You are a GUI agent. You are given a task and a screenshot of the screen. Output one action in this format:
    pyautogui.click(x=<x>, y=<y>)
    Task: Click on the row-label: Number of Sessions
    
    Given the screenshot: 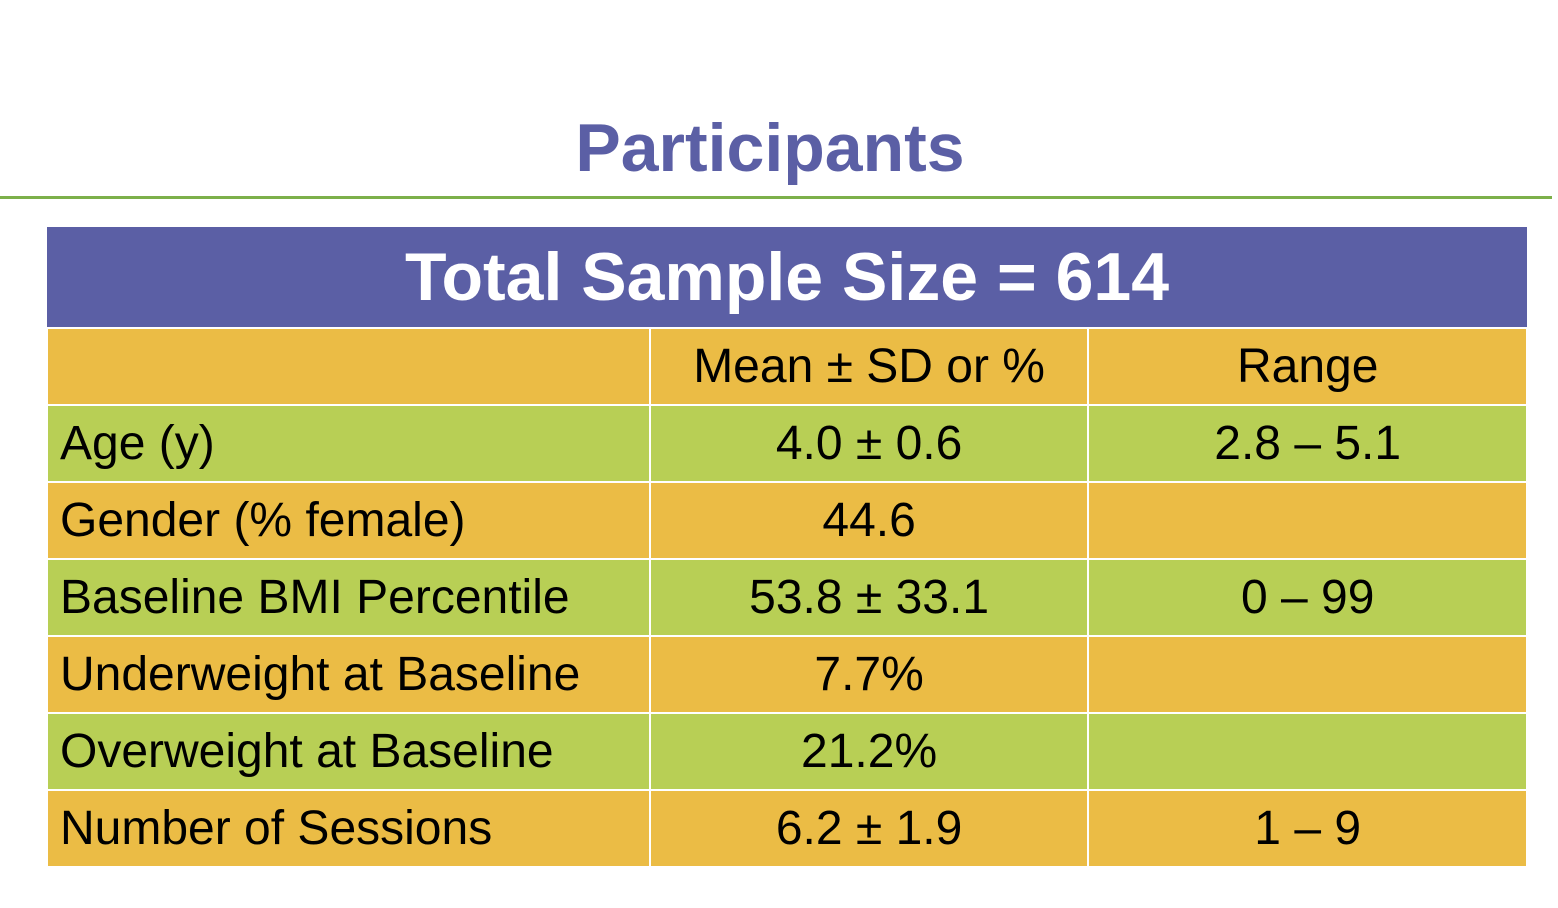 What is the action you would take?
    pyautogui.click(x=348, y=828)
    